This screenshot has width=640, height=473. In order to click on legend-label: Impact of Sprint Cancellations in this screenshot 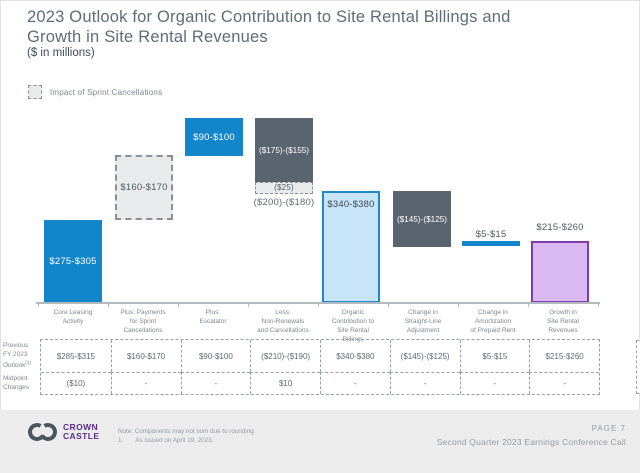, I will do `click(106, 92)`.